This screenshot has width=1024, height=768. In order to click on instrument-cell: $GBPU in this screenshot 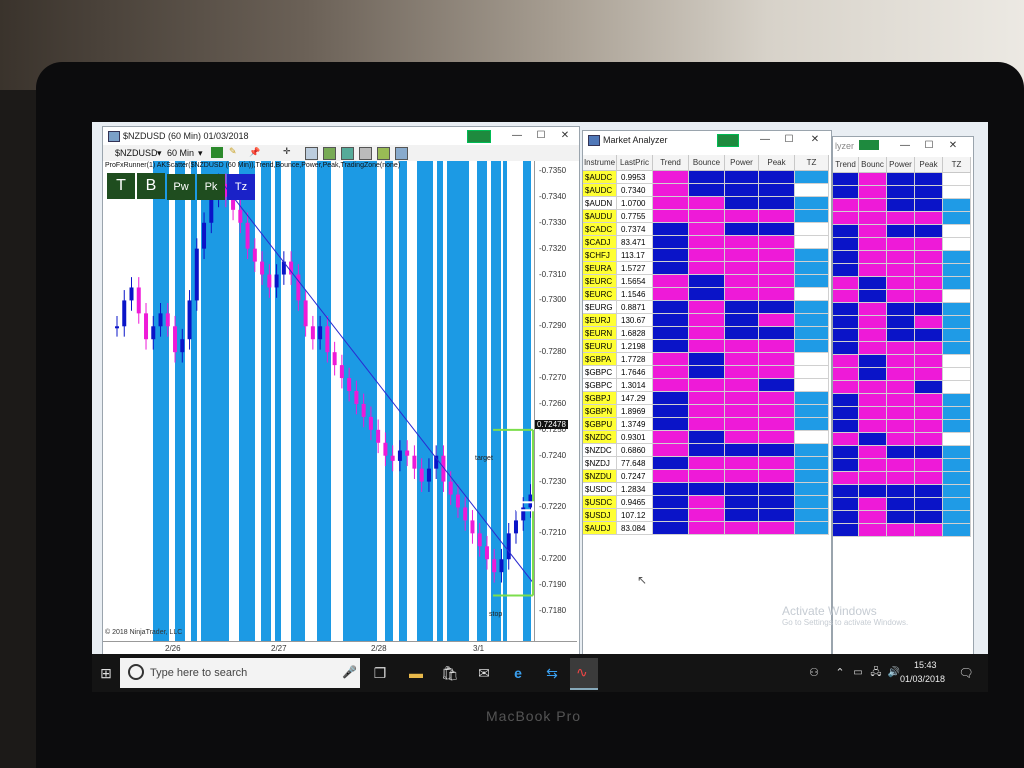, I will do `click(600, 424)`.